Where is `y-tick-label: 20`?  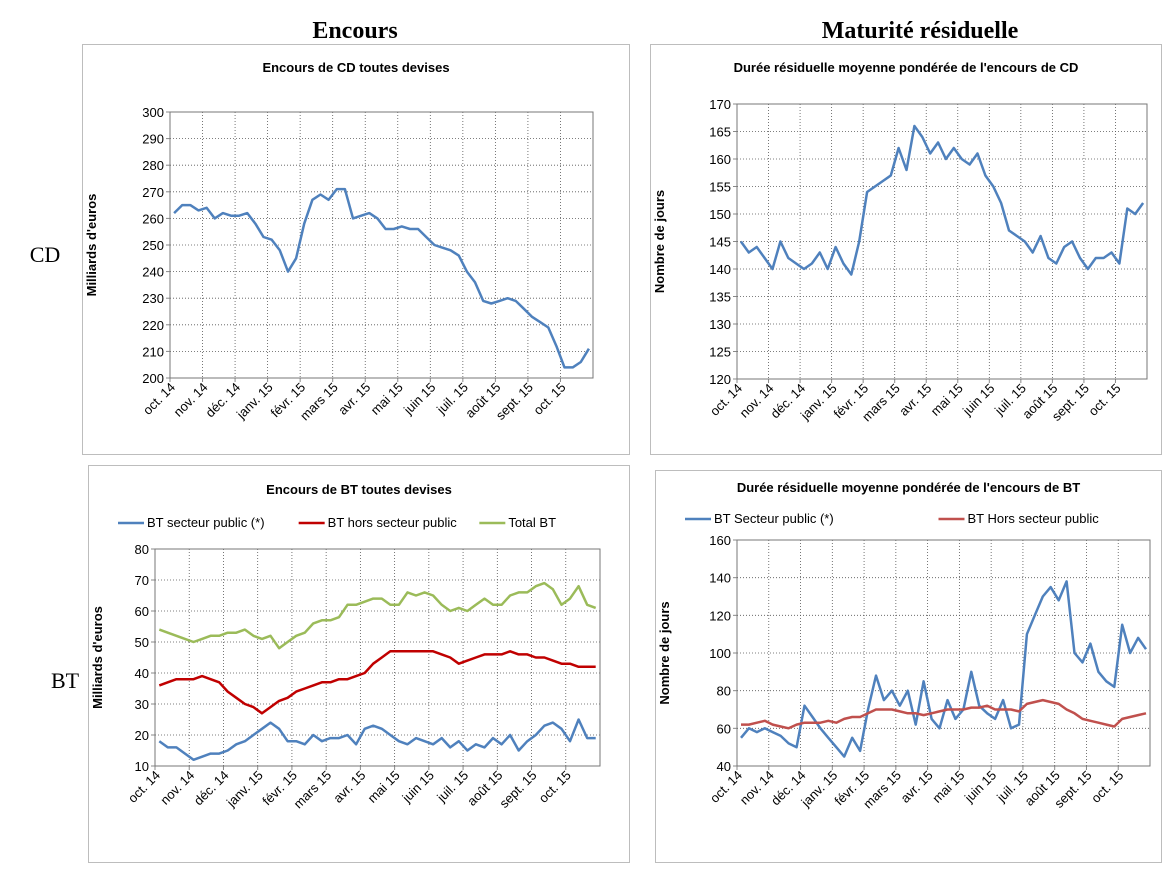 y-tick-label: 20 is located at coordinates (142, 735).